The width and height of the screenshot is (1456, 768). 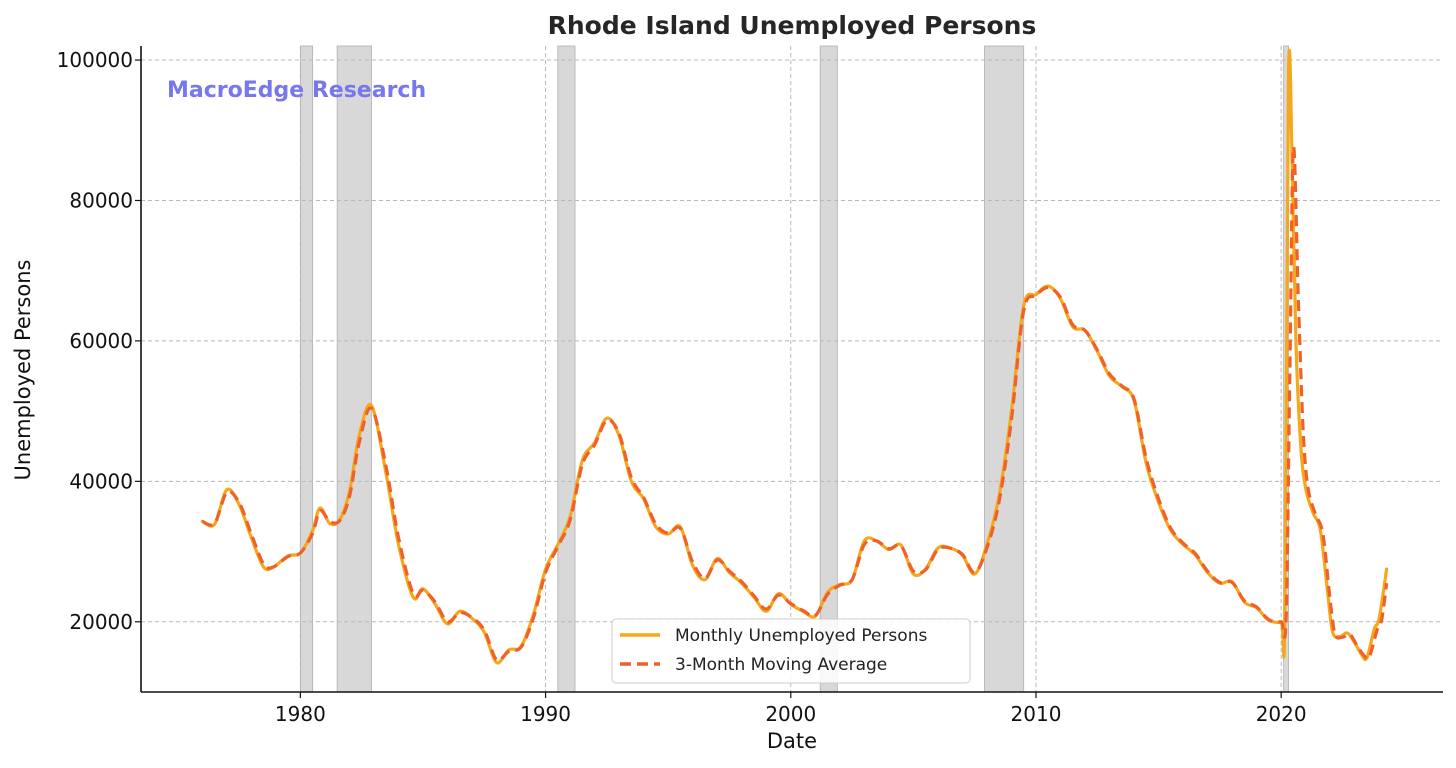 What do you see at coordinates (1036, 714) in the screenshot?
I see `x-tick-label: 2010` at bounding box center [1036, 714].